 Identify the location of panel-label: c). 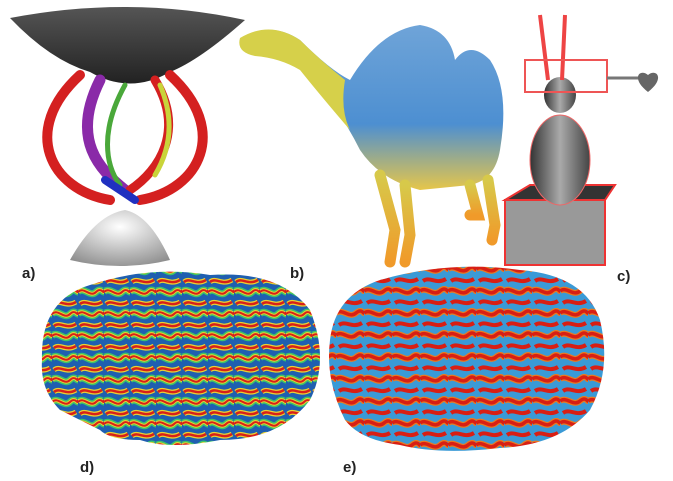
(623, 276).